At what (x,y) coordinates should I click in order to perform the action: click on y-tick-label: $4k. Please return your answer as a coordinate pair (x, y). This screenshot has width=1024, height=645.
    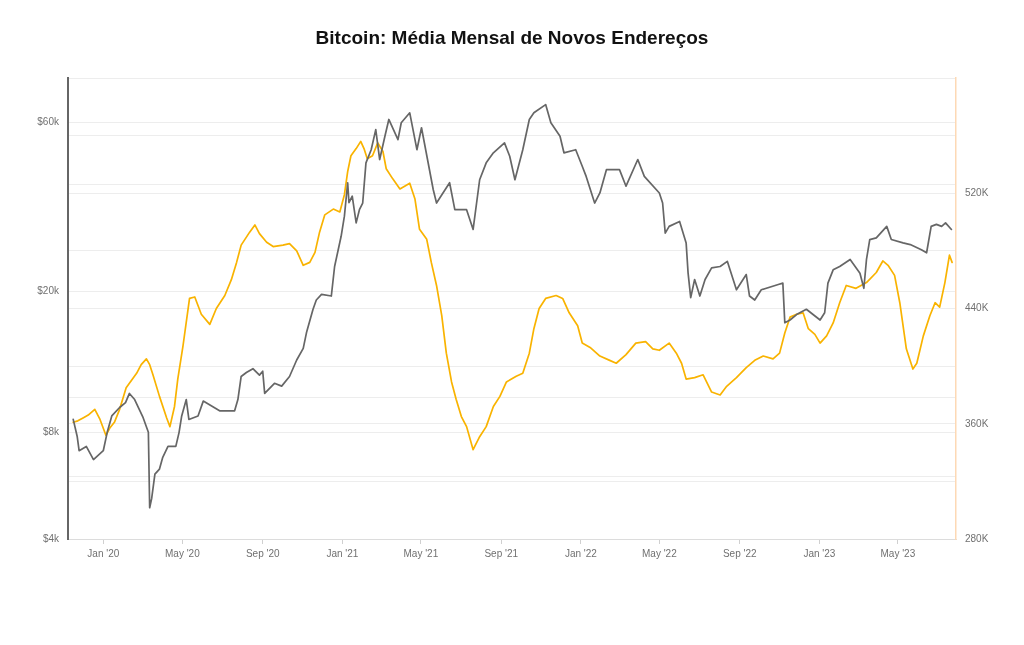
    Looking at the image, I should click on (51, 538).